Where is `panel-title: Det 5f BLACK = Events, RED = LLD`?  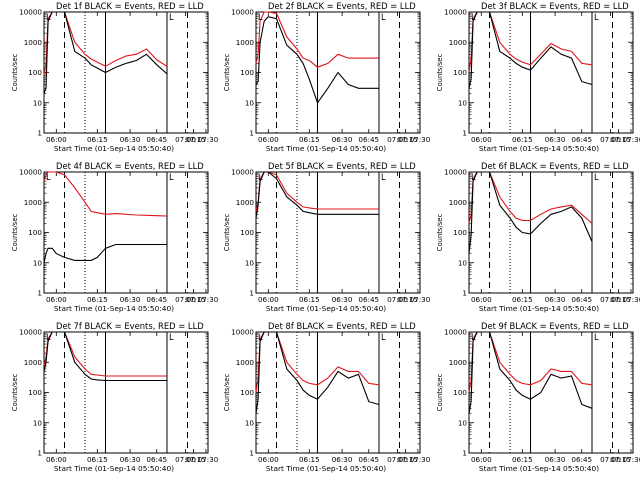
panel-title: Det 5f BLACK = Events, RED = LLD is located at coordinates (342, 166).